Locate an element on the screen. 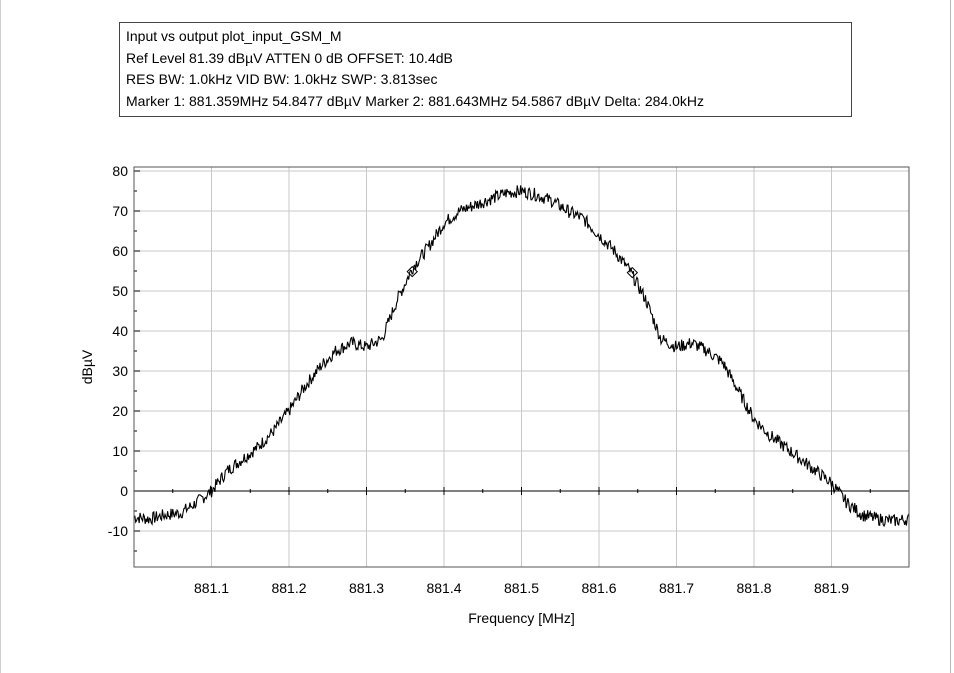 Image resolution: width=954 pixels, height=673 pixels. y-tick-label: -10 is located at coordinates (118, 531).